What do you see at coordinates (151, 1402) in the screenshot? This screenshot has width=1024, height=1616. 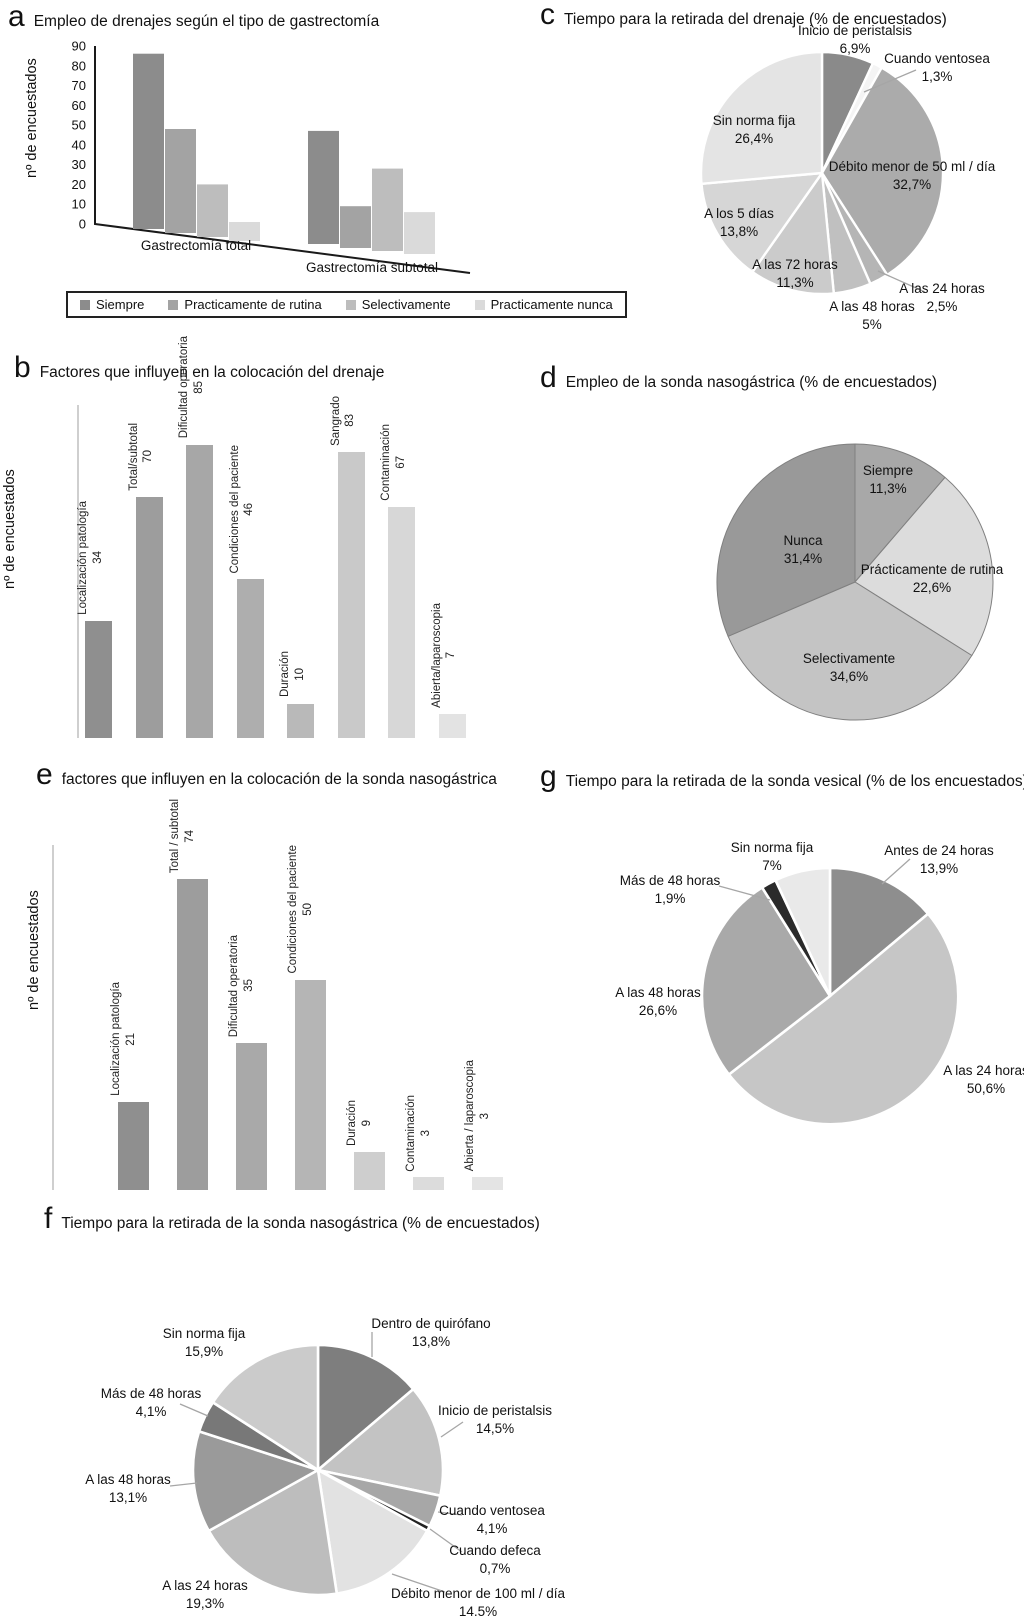 I see `pie-label: Más de 48 horas 4,1%` at bounding box center [151, 1402].